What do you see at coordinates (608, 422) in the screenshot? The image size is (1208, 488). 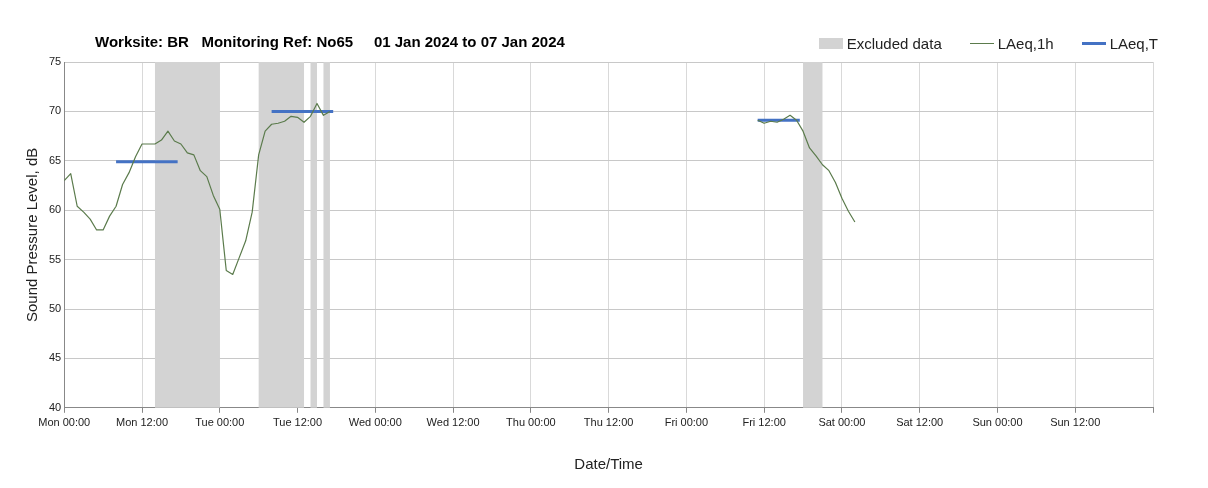 I see `x-tick-label: Thu 12:00` at bounding box center [608, 422].